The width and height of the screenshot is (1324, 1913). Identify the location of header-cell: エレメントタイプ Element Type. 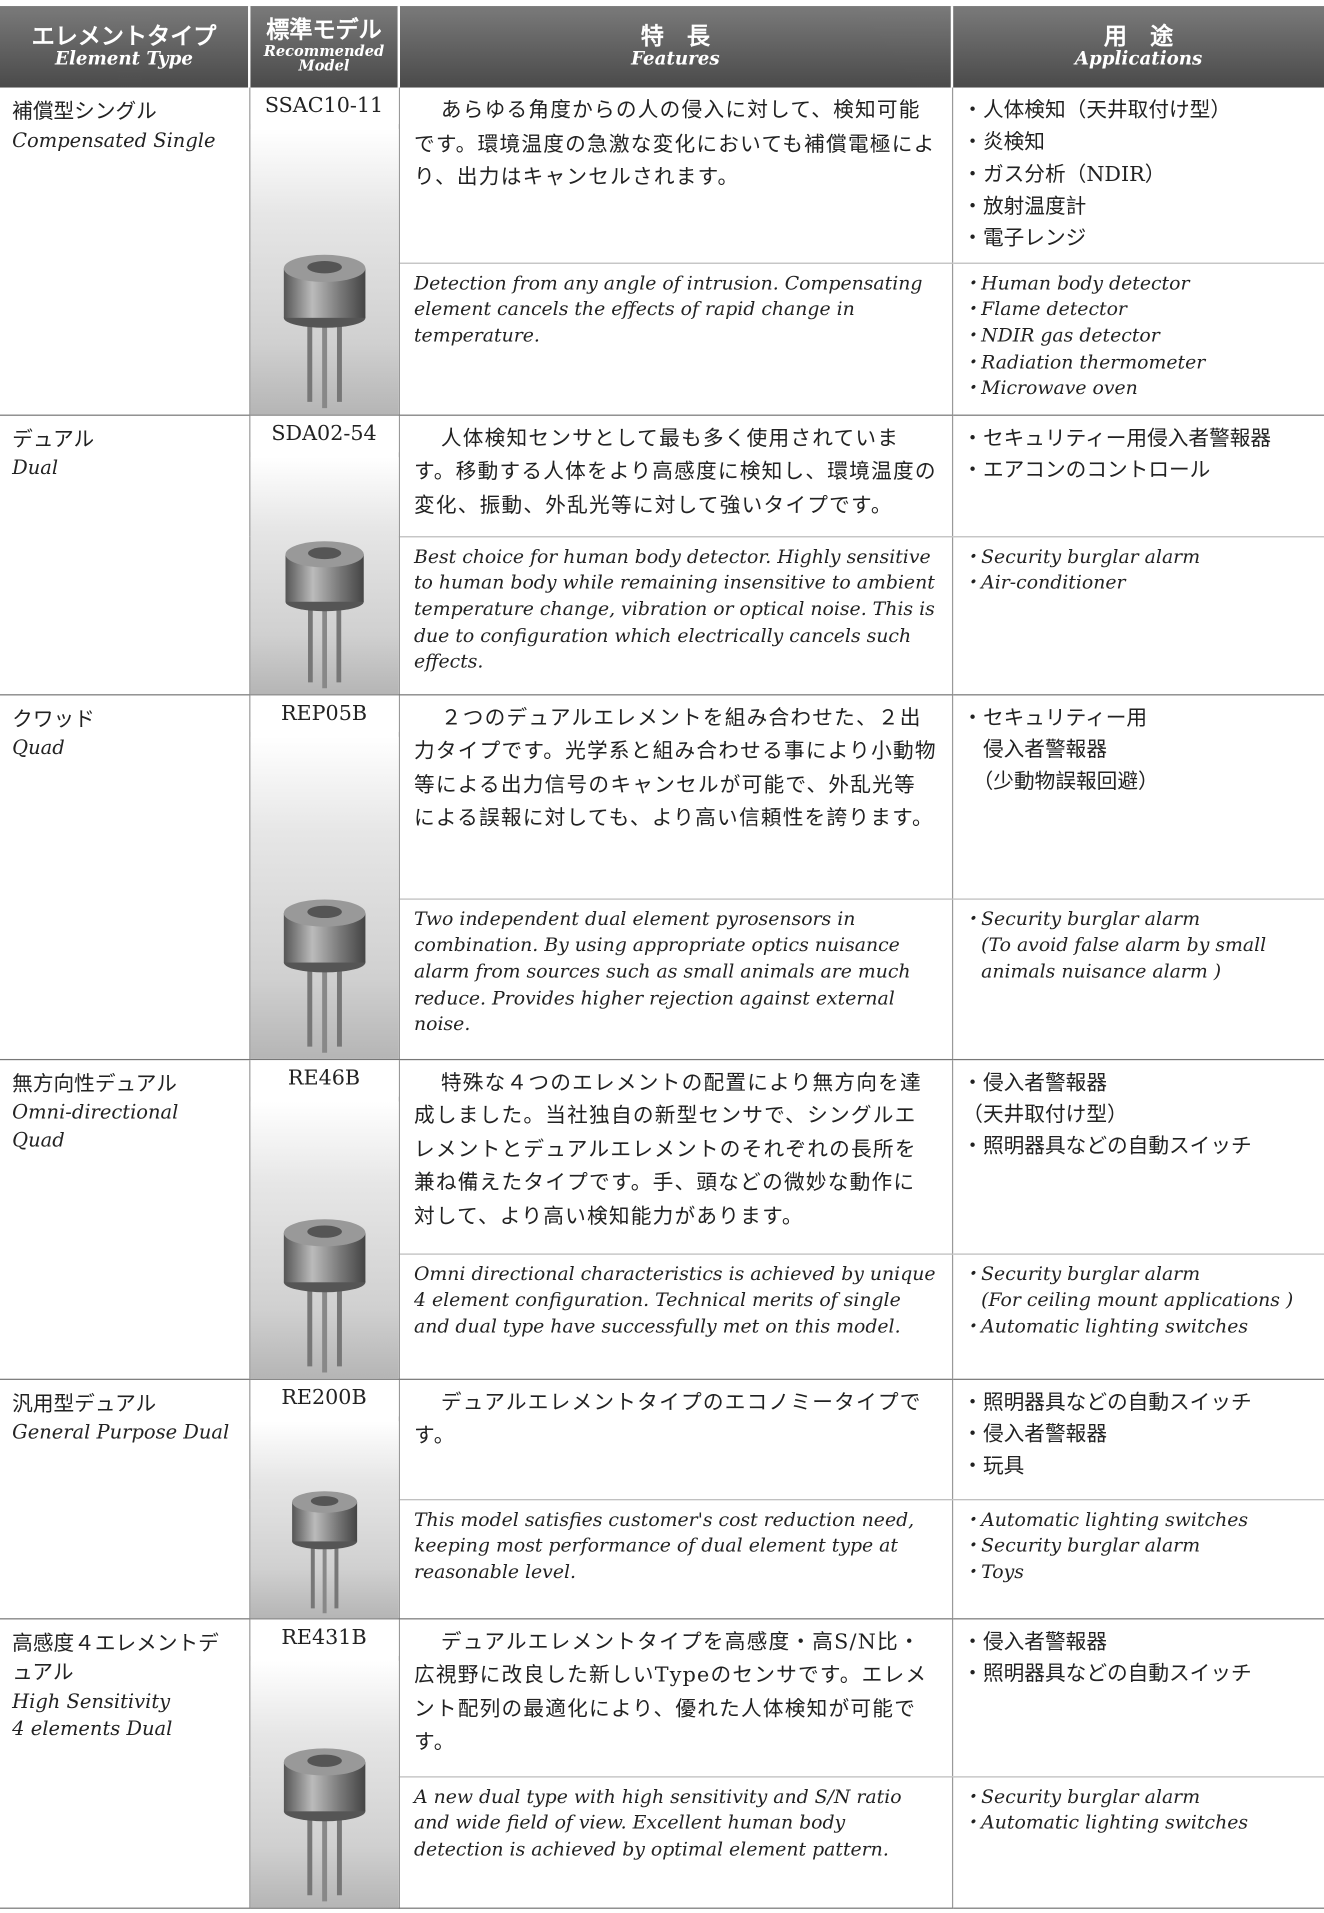
(125, 47).